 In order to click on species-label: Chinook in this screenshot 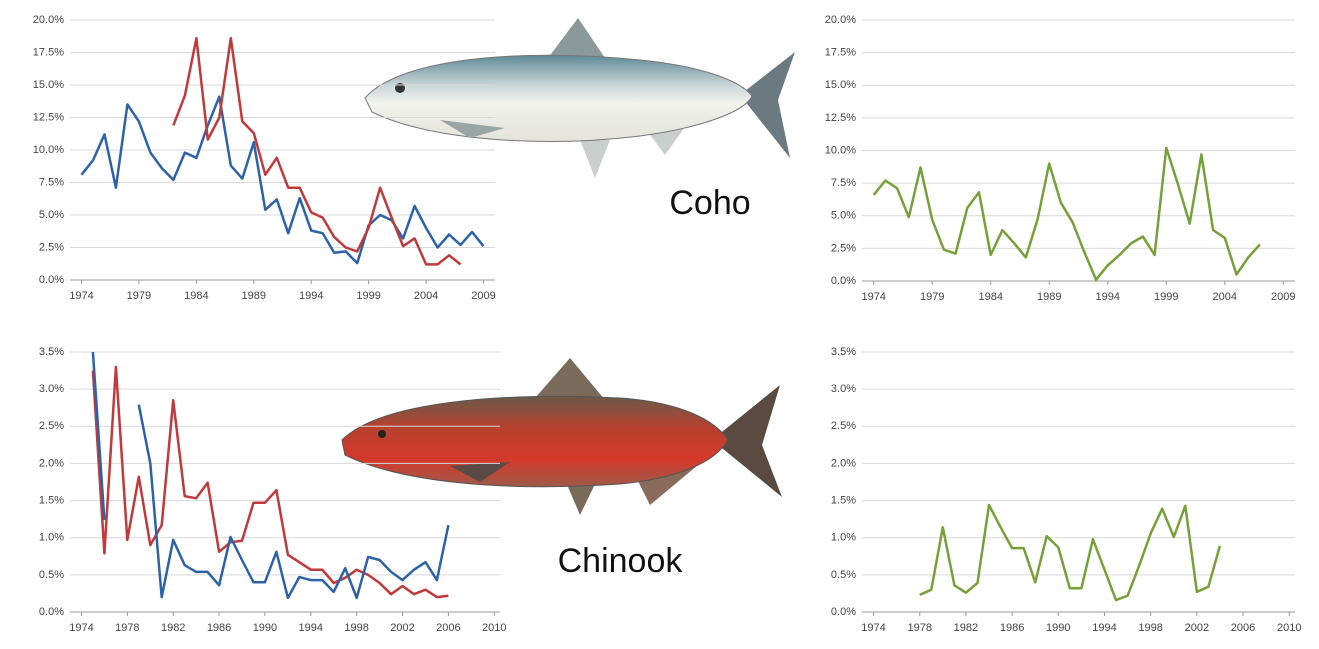, I will do `click(621, 561)`.